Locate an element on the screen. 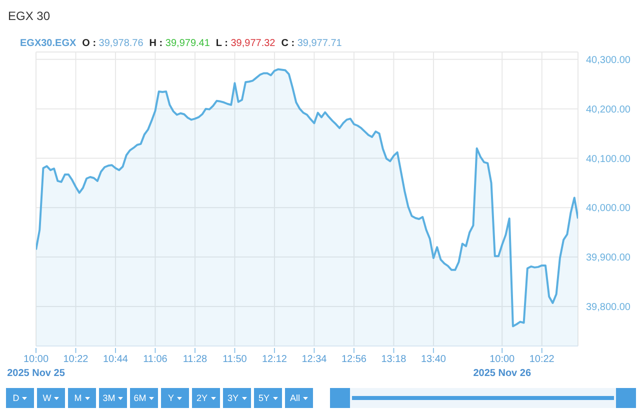  text: H : 39,979.41 is located at coordinates (179, 43).